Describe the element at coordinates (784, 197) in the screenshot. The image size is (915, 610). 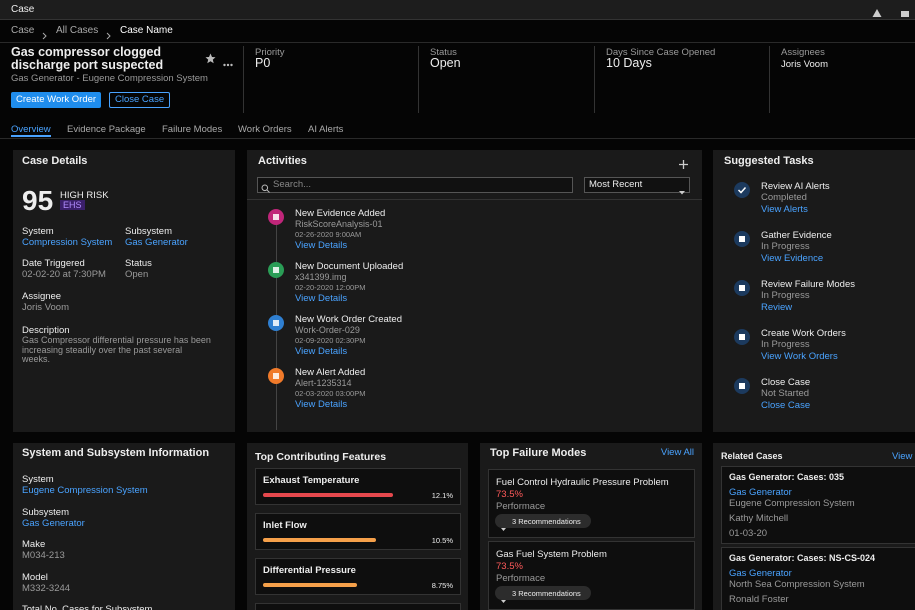
I see `task-status: Completed` at that location.